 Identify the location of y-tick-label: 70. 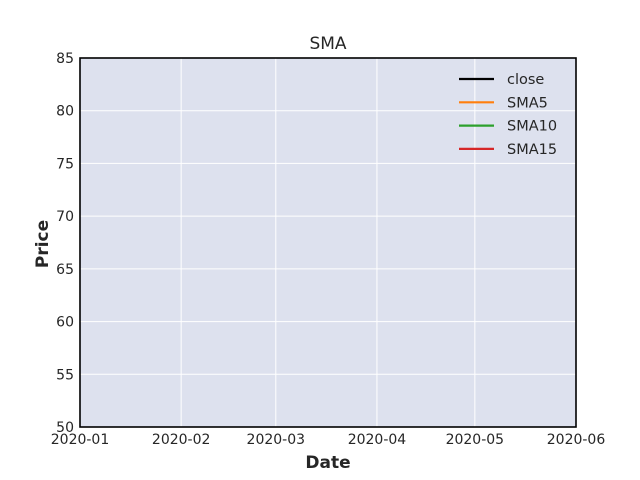
(65, 217).